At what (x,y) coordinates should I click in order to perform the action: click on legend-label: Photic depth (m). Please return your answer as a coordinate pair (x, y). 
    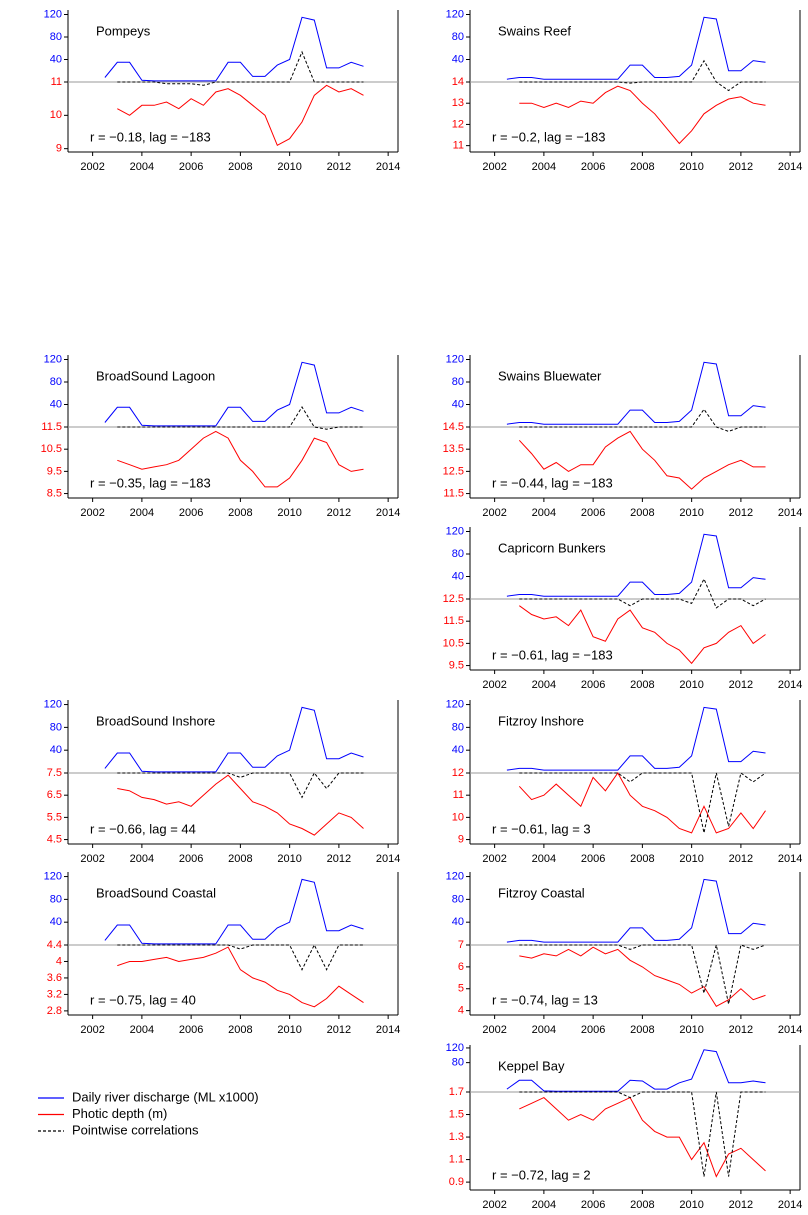
    Looking at the image, I should click on (119, 1113).